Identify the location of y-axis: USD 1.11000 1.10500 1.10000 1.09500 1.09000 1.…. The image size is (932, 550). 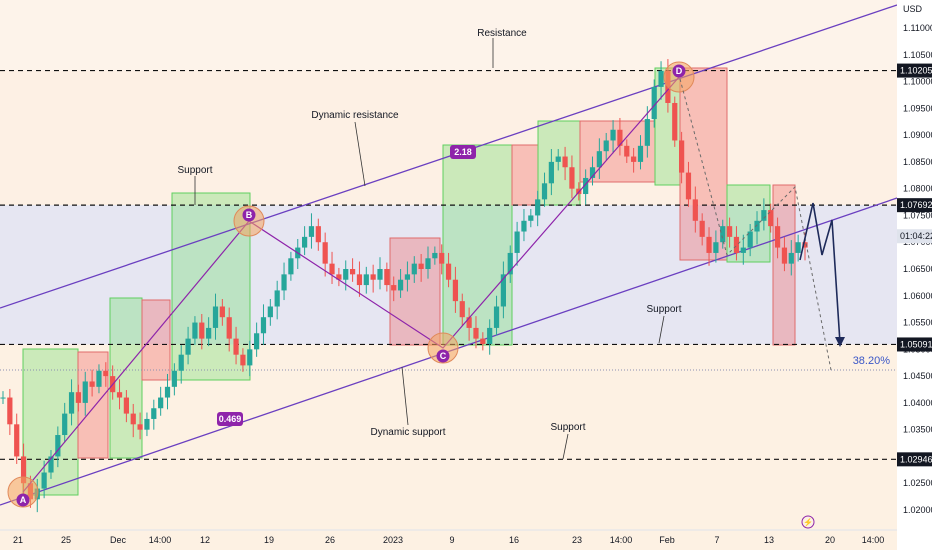
(914, 275).